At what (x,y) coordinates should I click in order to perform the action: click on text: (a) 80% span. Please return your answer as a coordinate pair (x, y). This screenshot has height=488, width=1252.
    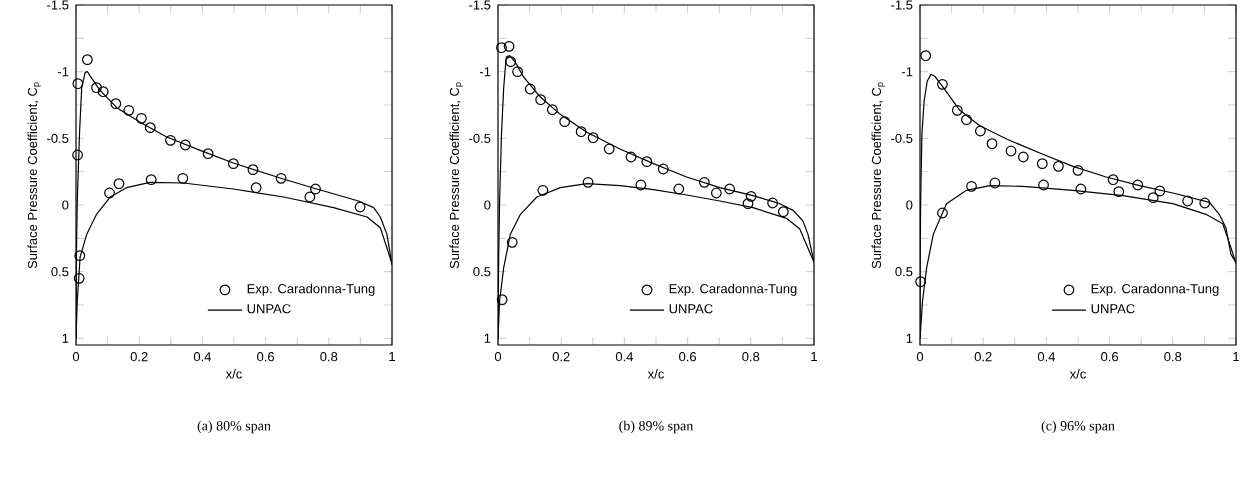
    Looking at the image, I should click on (234, 427).